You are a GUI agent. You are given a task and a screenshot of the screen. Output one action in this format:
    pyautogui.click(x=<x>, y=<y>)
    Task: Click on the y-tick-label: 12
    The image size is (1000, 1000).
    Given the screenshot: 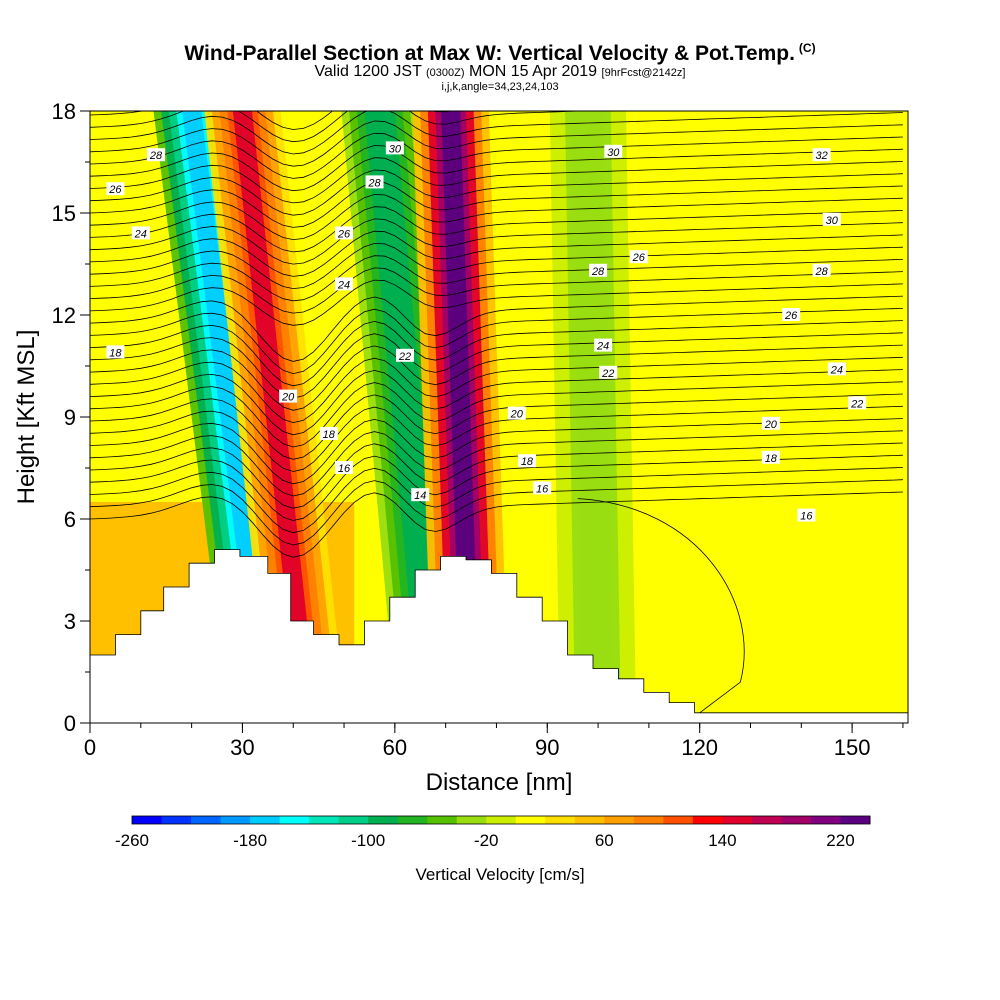 What is the action you would take?
    pyautogui.click(x=64, y=315)
    